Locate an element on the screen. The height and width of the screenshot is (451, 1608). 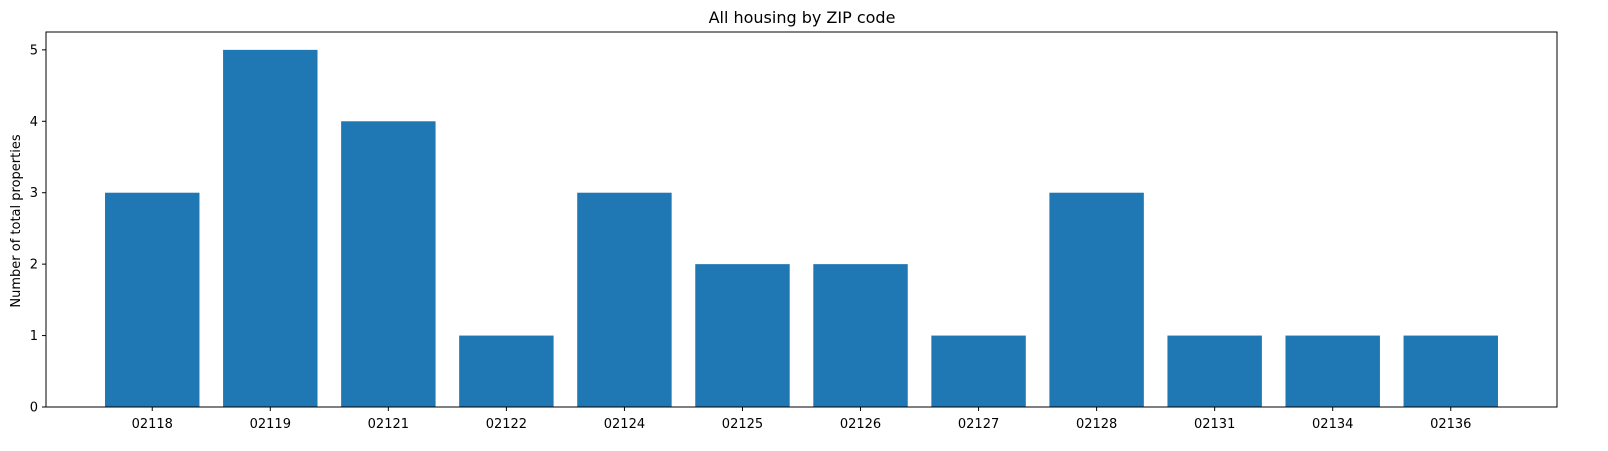
y-axis-label: Number of total properties is located at coordinates (16, 220).